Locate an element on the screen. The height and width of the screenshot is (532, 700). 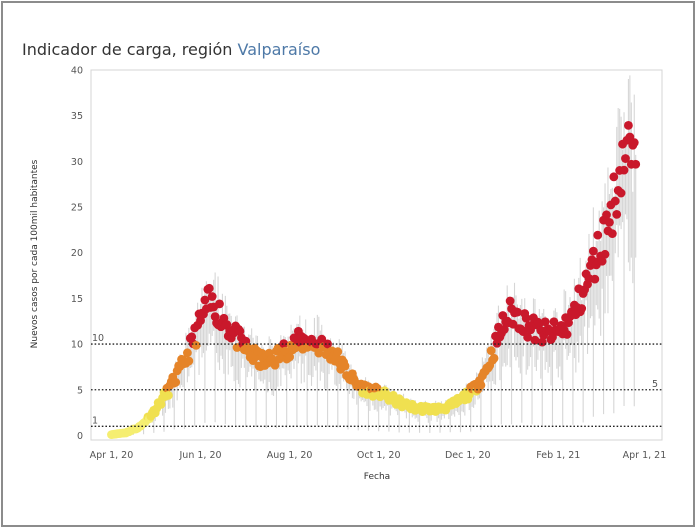
reference-line-label: 1 is located at coordinates (95, 420).